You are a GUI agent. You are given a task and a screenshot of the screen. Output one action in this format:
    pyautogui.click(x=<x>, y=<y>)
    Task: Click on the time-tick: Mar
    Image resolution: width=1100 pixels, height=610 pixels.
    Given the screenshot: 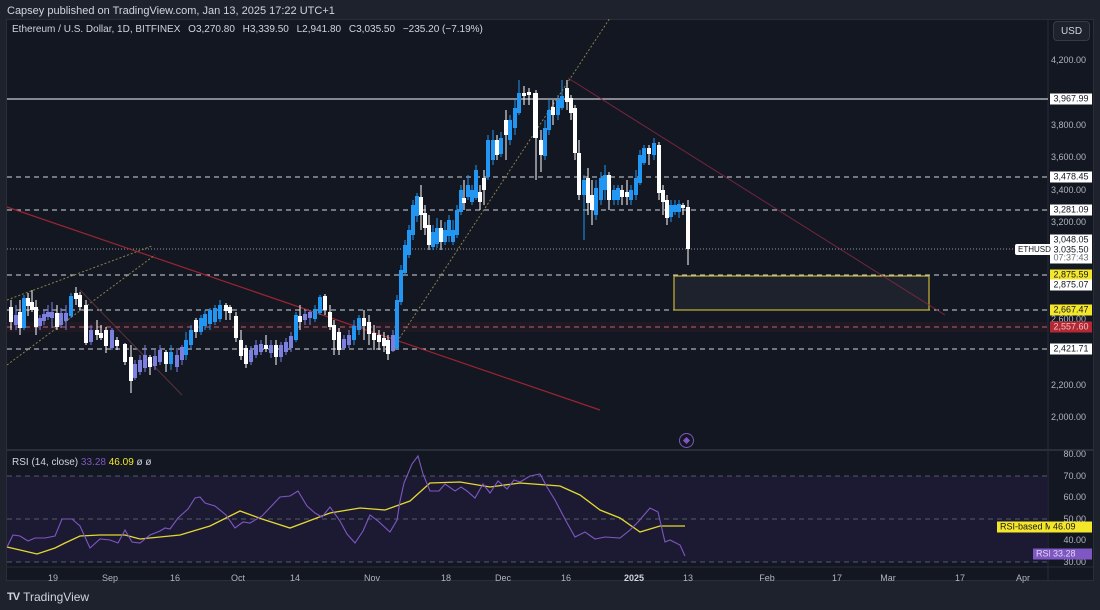 What is the action you would take?
    pyautogui.click(x=888, y=578)
    